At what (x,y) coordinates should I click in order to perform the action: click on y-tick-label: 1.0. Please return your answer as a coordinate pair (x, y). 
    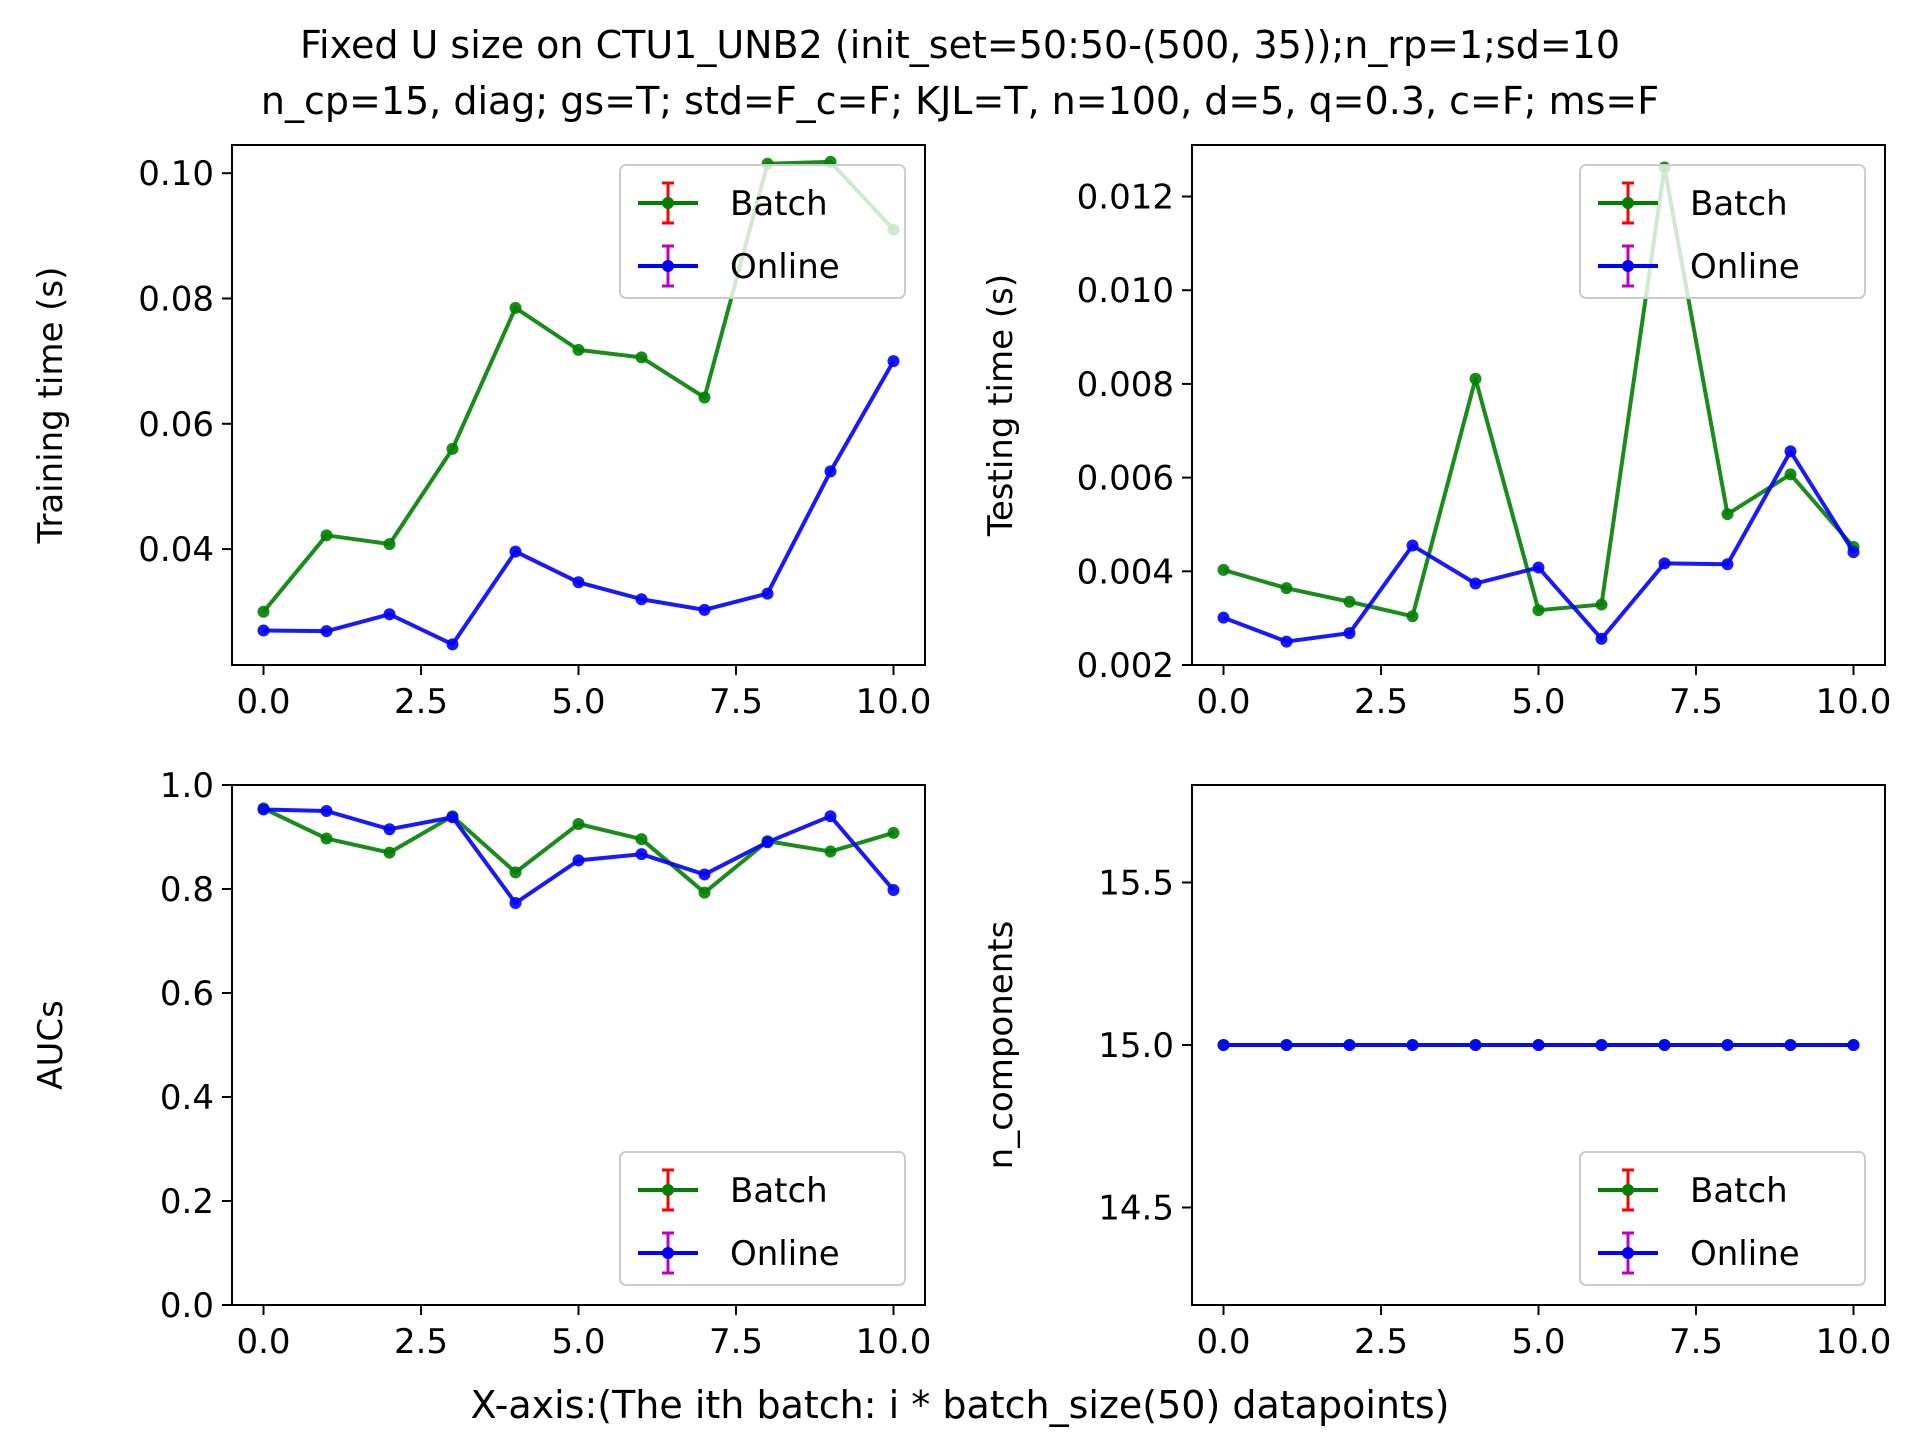
    Looking at the image, I should click on (187, 786).